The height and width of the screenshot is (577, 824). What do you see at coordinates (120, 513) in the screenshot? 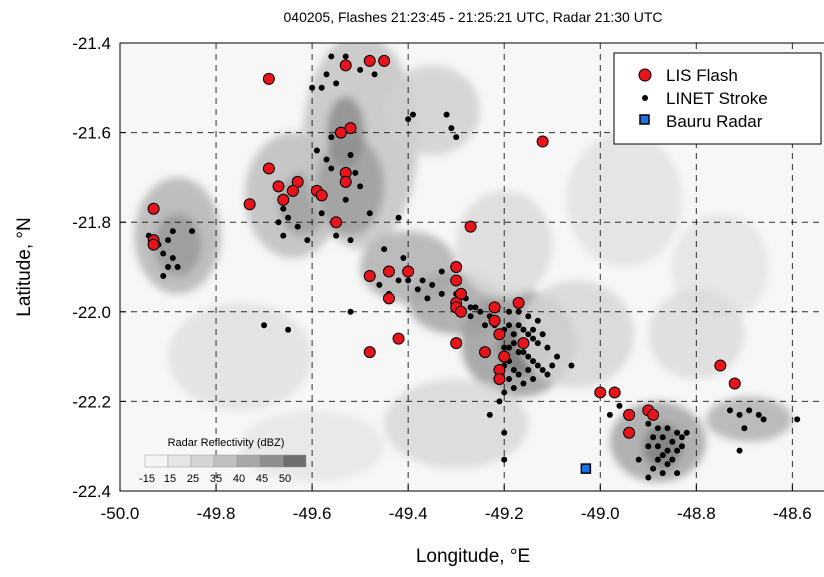
I see `x-tick-label: -50.0` at bounding box center [120, 513].